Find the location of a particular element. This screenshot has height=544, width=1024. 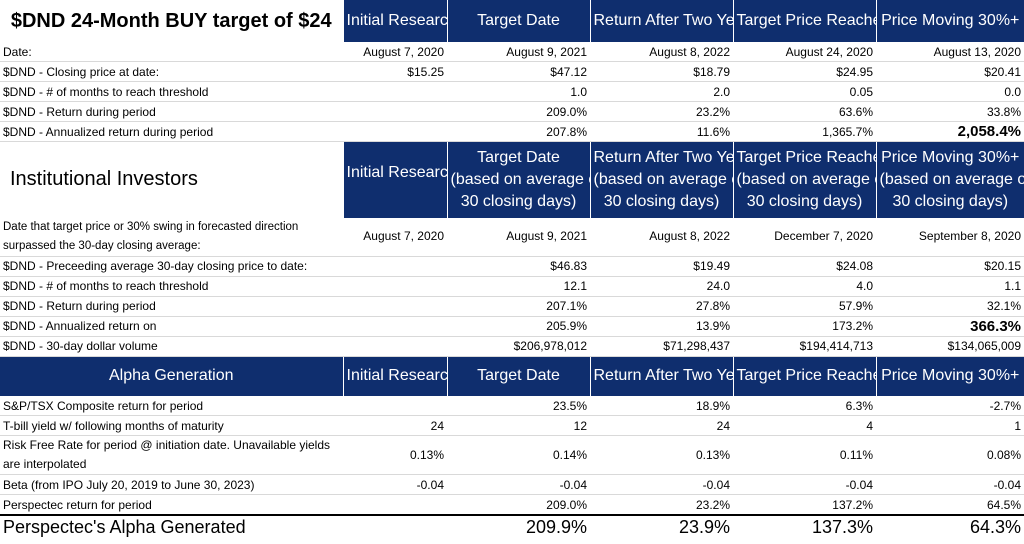

cell: 64.5% is located at coordinates (950, 505).